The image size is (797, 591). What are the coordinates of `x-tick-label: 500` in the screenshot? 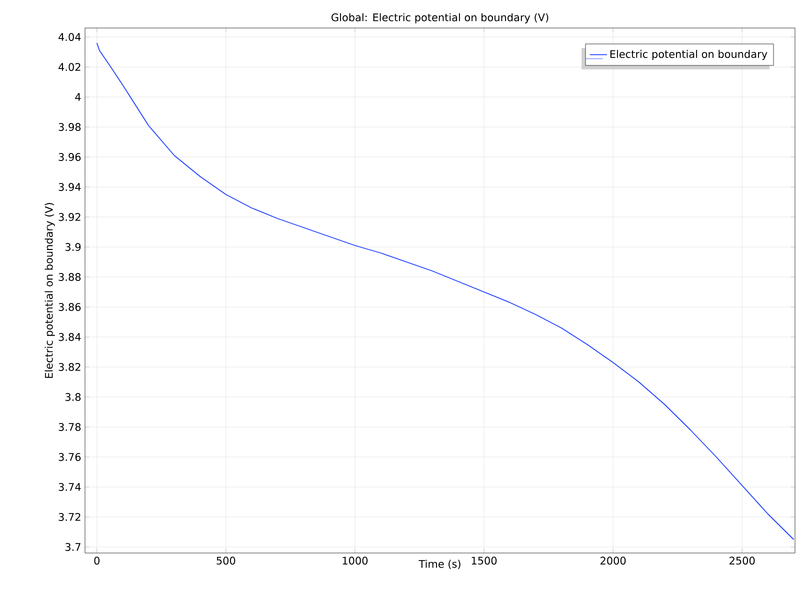 It's located at (226, 560).